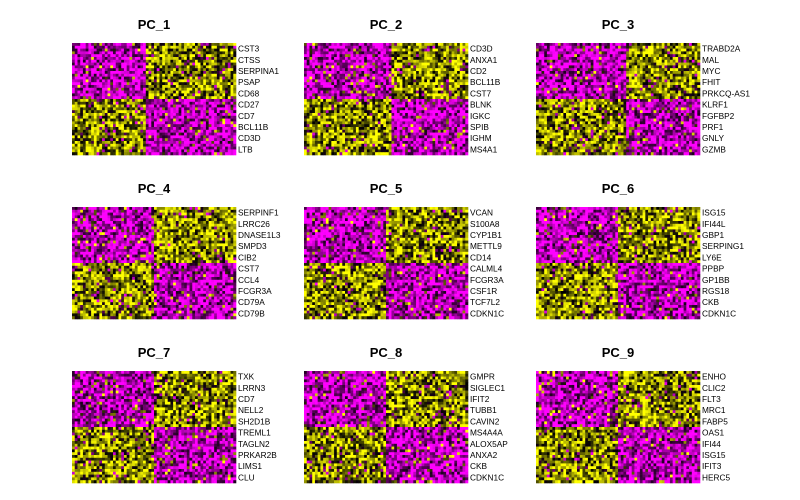 The width and height of the screenshot is (800, 500). I want to click on panel-title: PC_3, so click(618, 24).